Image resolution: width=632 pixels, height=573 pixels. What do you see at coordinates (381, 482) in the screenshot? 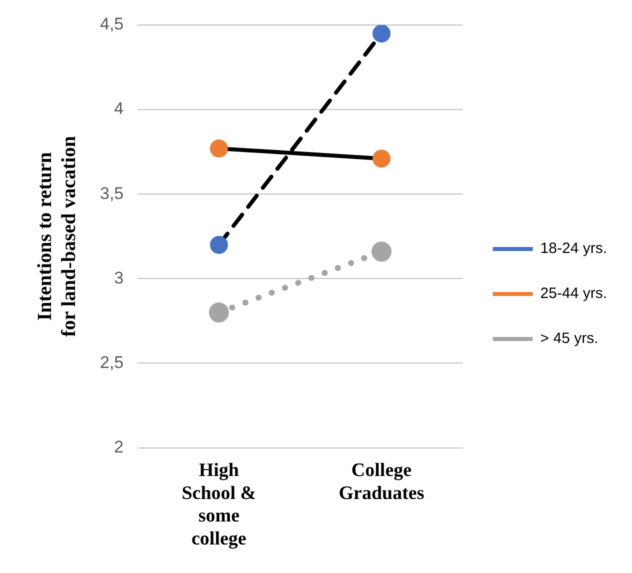
I see `x-tick-label: College Graduates` at bounding box center [381, 482].